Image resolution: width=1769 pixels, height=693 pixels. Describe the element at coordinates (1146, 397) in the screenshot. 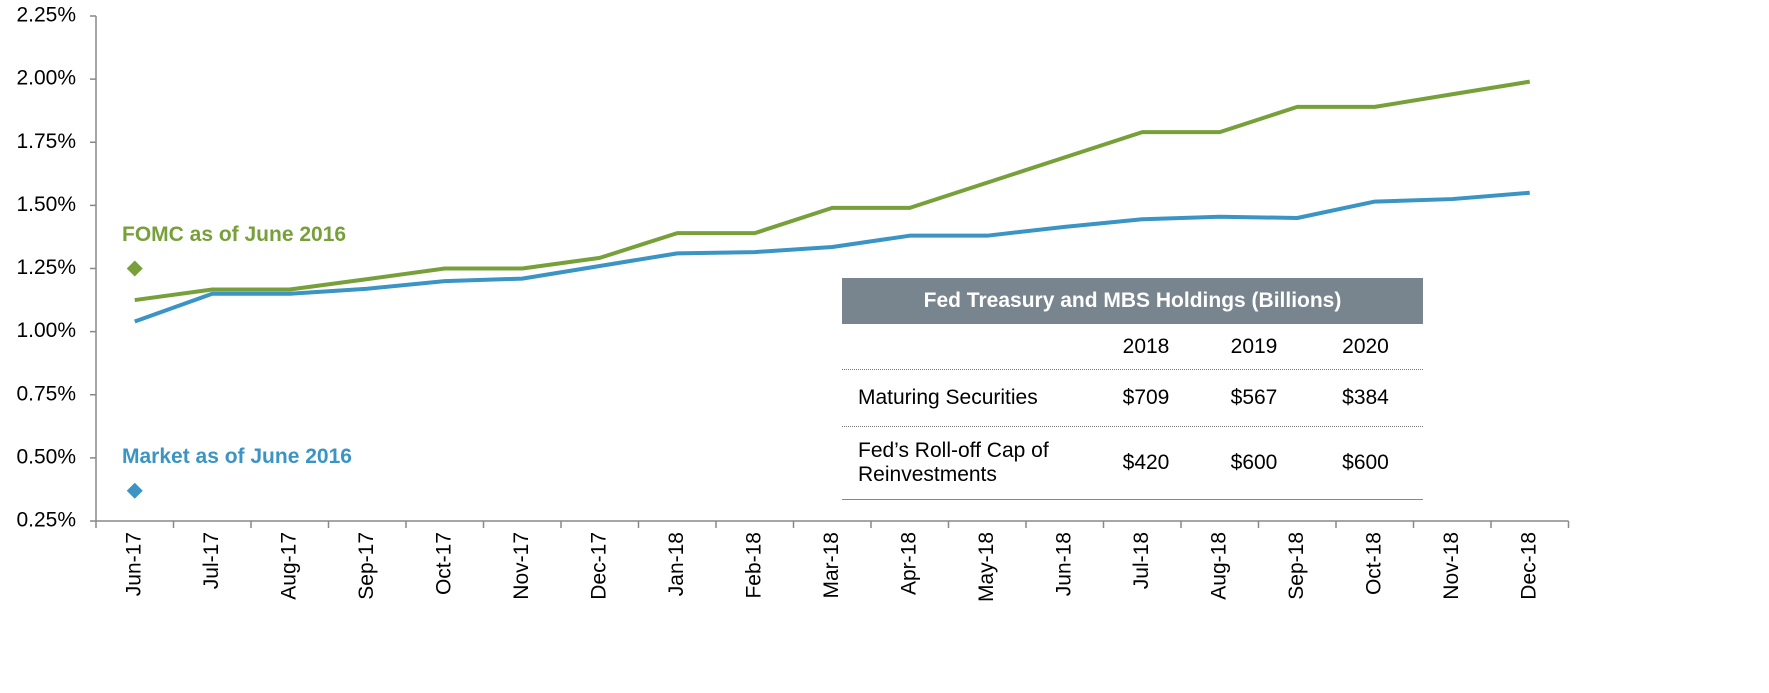

I see `cell: $709` at that location.